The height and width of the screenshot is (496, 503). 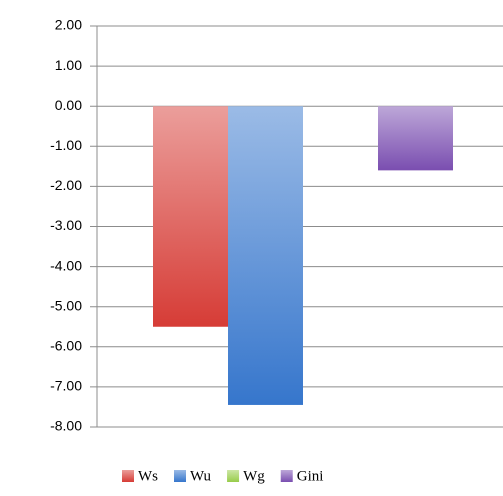 What do you see at coordinates (66, 225) in the screenshot?
I see `y-tick-label: -3.00` at bounding box center [66, 225].